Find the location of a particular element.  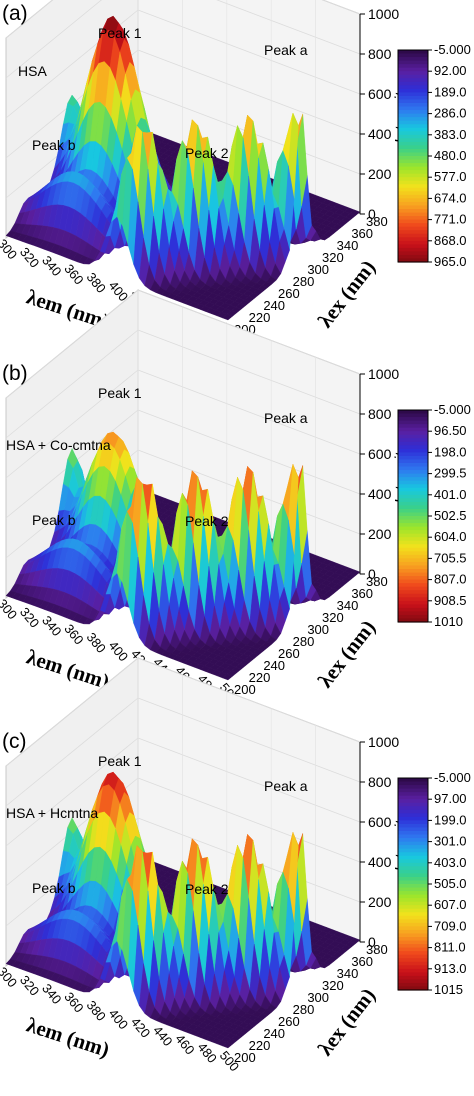

z-tick-label: 800 is located at coordinates (380, 414).